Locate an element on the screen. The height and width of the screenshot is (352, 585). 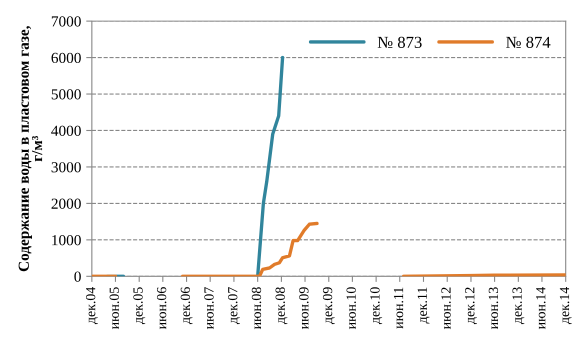
x-tick-label: дек.07 is located at coordinates (234, 305).